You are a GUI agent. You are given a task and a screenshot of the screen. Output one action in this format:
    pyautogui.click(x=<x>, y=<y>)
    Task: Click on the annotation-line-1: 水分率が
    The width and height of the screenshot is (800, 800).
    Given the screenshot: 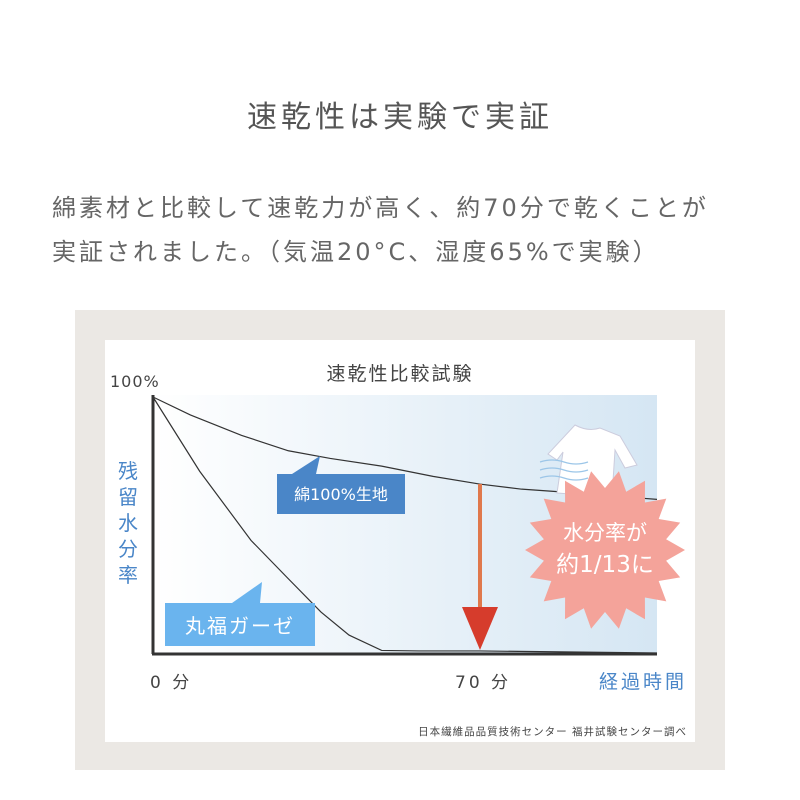 What is the action you would take?
    pyautogui.click(x=605, y=533)
    